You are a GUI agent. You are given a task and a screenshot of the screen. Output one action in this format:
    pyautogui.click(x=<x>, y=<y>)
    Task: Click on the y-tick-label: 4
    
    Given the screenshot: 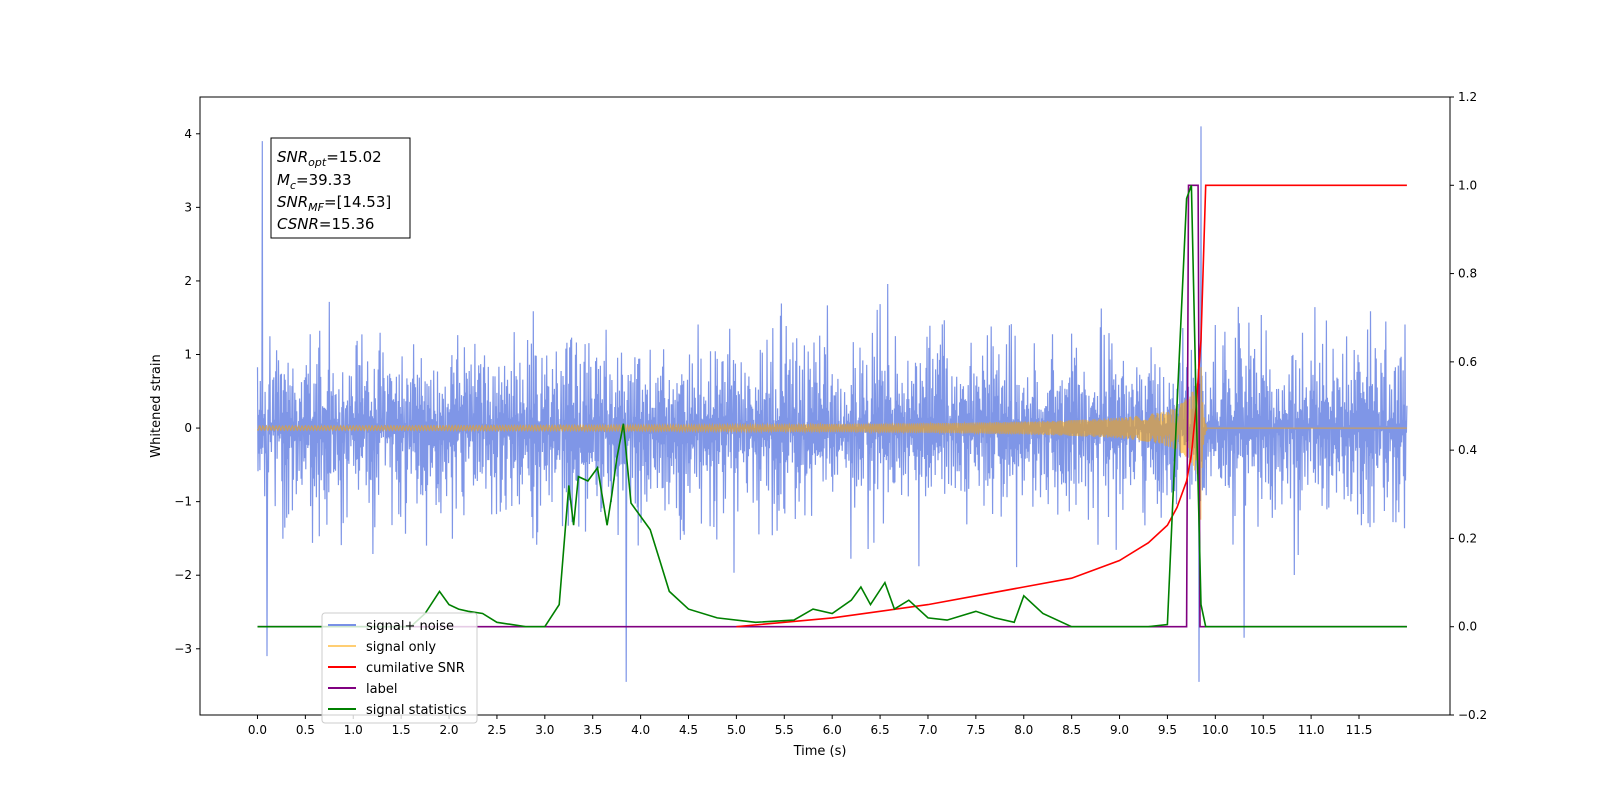 What is the action you would take?
    pyautogui.click(x=188, y=134)
    